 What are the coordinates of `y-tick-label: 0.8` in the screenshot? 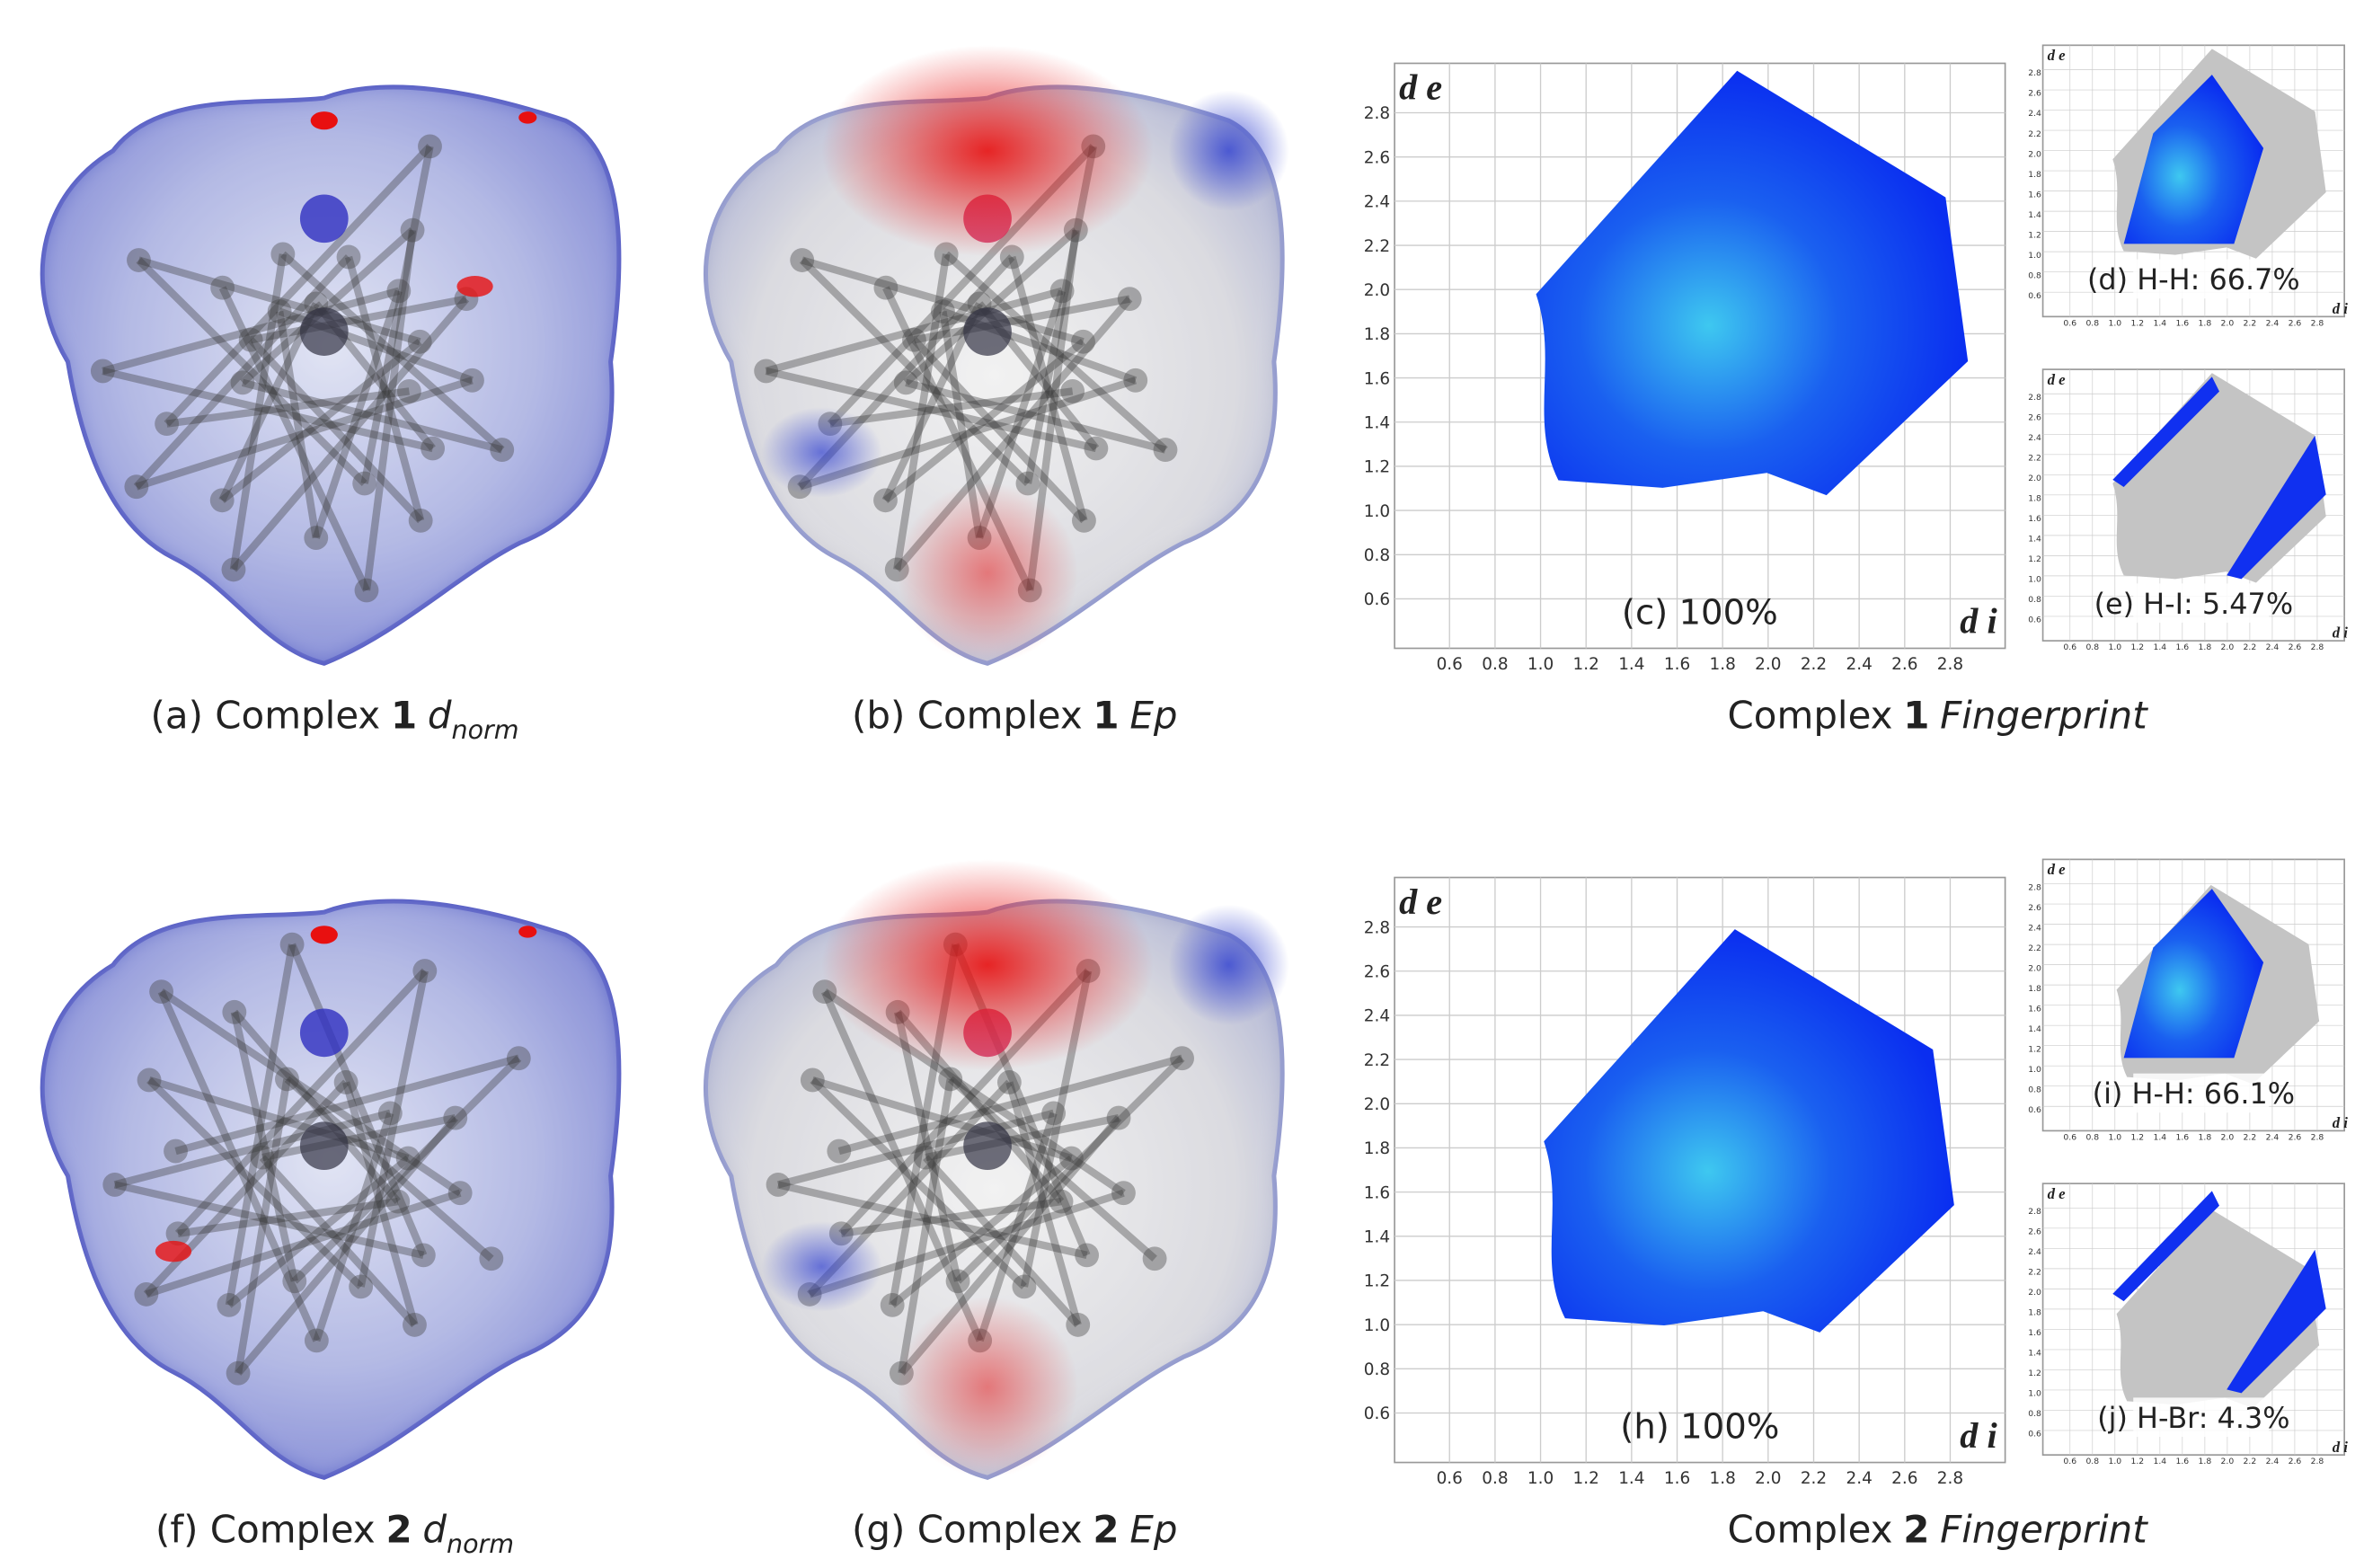 It's located at (2034, 600).